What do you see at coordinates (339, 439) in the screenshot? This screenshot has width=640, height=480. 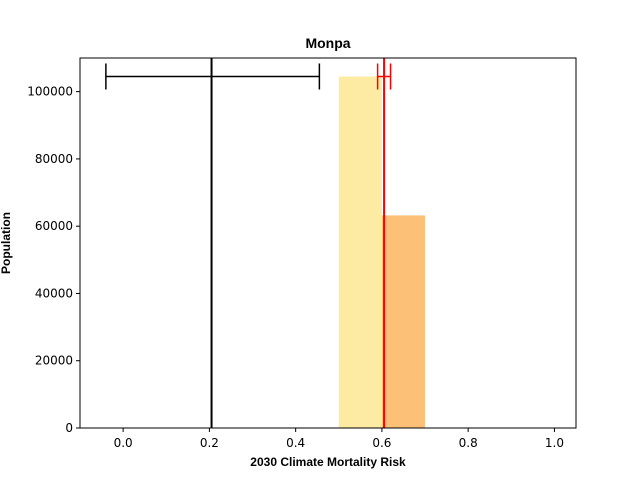 I see `x-axis: 0.0 0.2 0.4 0.6 0.8 1.0` at bounding box center [339, 439].